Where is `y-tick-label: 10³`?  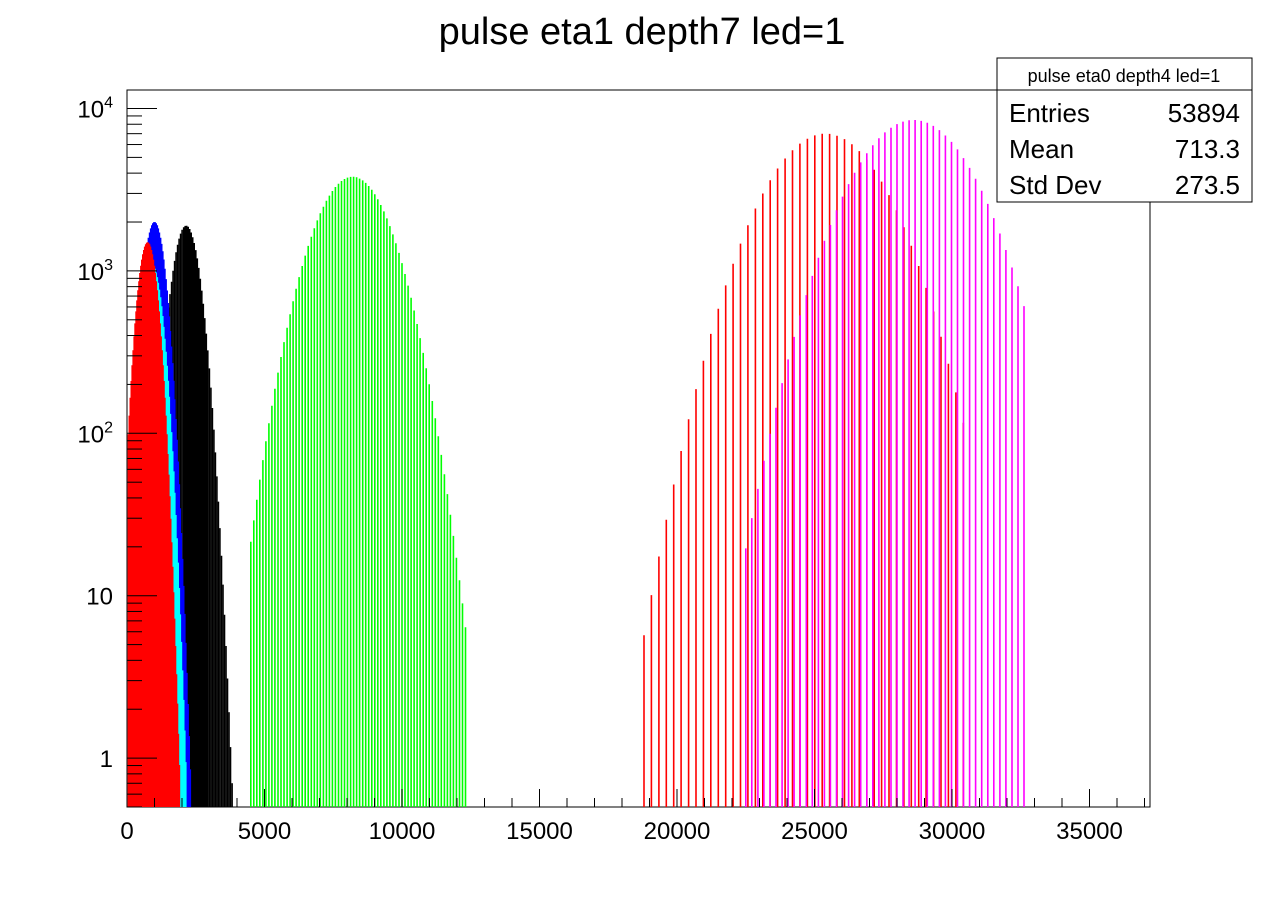
y-tick-label: 10³ is located at coordinates (95, 271).